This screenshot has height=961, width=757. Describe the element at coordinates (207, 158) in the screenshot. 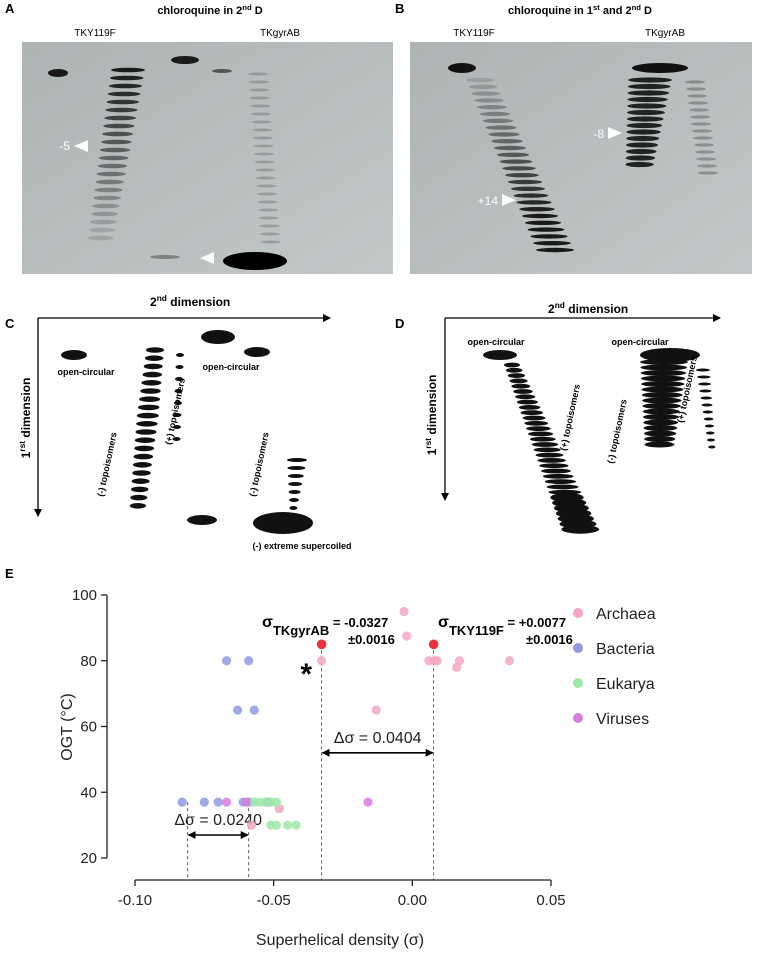

I see `gel-image` at that location.